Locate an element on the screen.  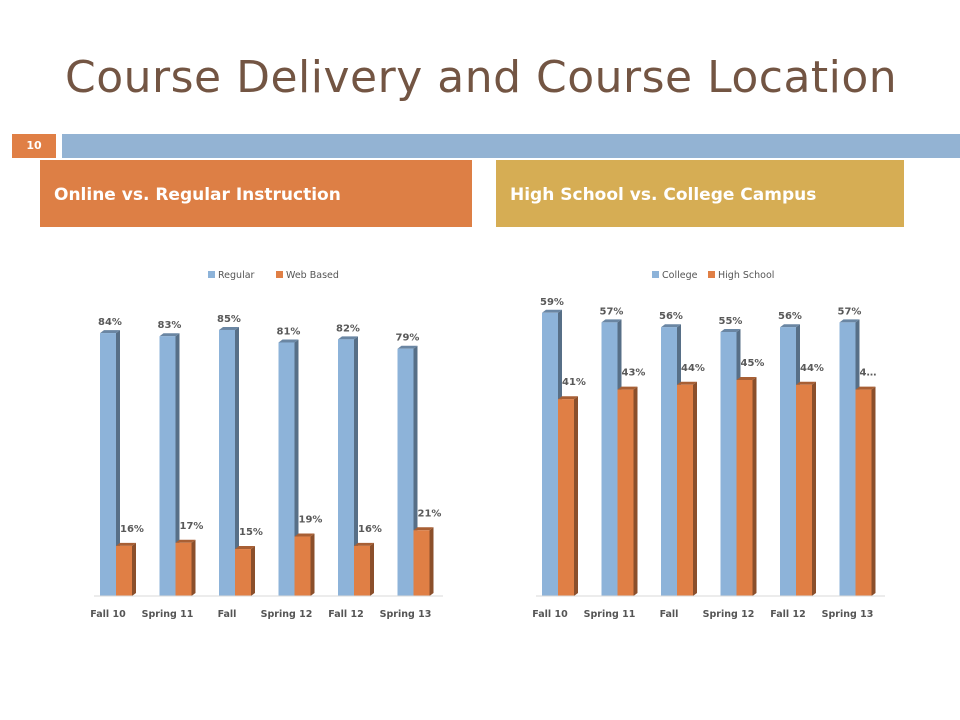
data-label: 17% is located at coordinates (192, 526).